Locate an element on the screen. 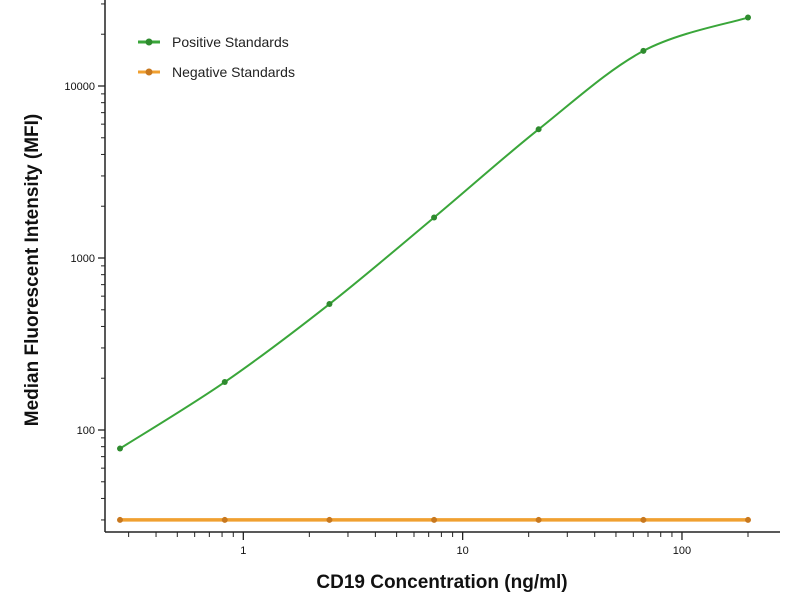 Image resolution: width=800 pixels, height=600 pixels. y-axis-title: Median Fluorescent Intensity (MFI) is located at coordinates (32, 270).